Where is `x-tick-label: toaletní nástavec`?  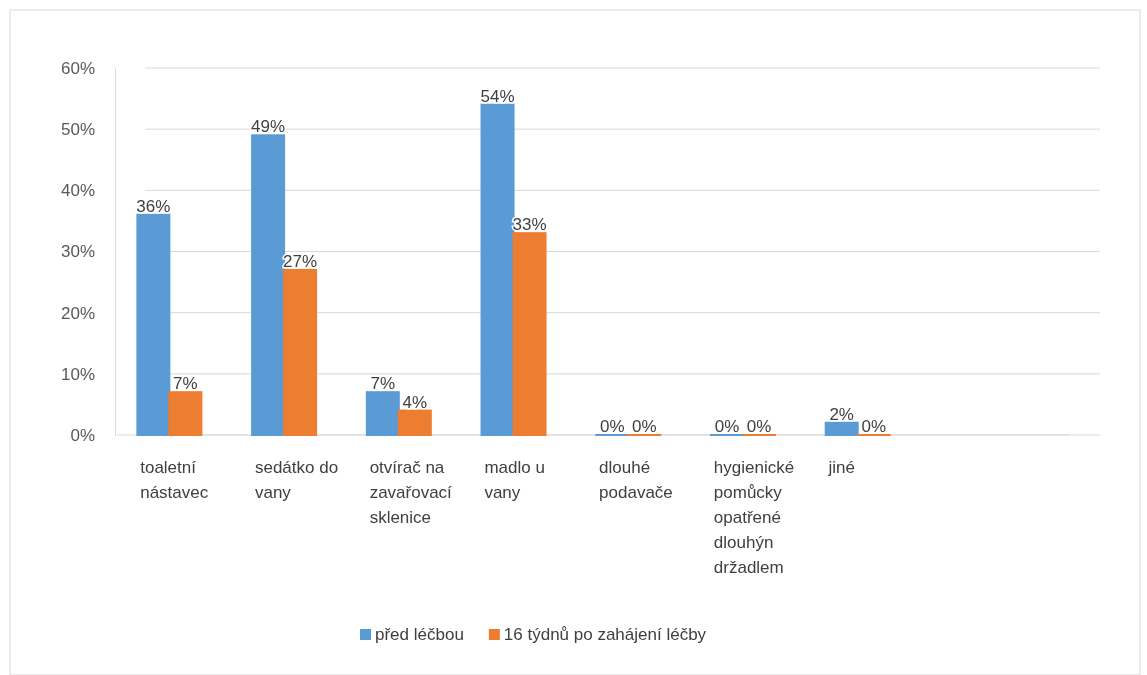
x-tick-label: toaletní nástavec is located at coordinates (174, 480).